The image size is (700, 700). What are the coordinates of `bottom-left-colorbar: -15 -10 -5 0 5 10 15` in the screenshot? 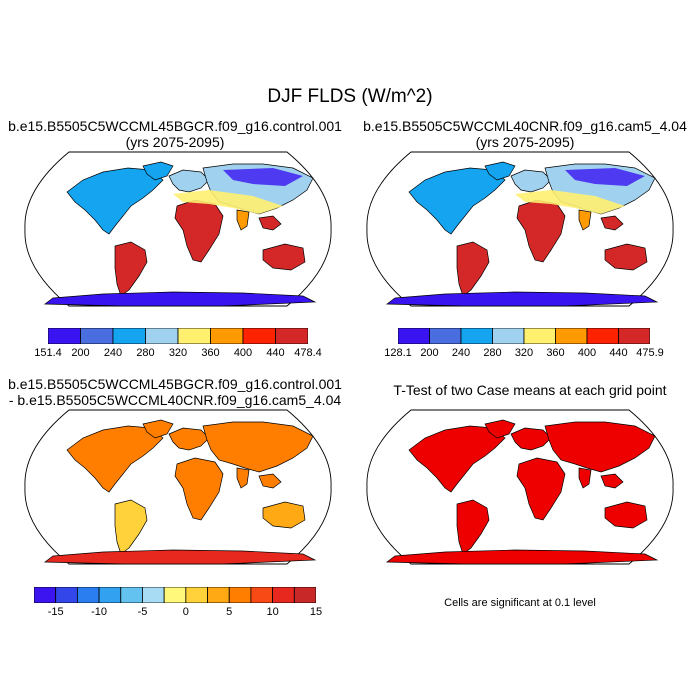 It's located at (177, 602).